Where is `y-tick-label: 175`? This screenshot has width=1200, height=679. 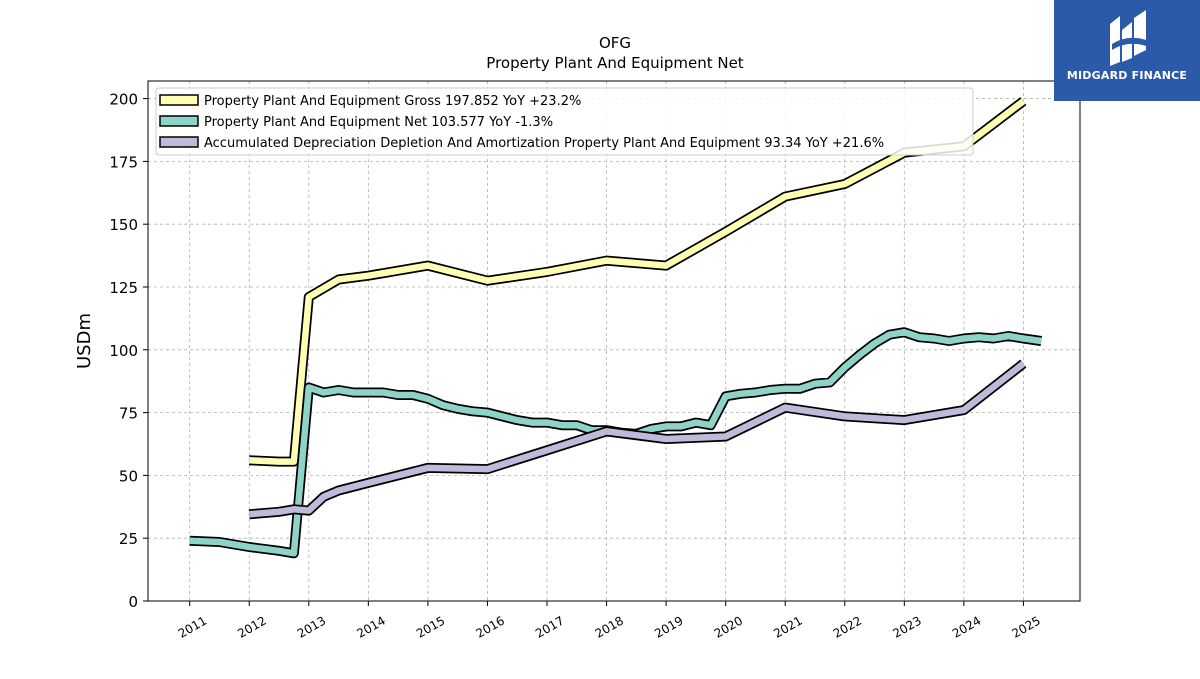
y-tick-label: 175 is located at coordinates (123, 162).